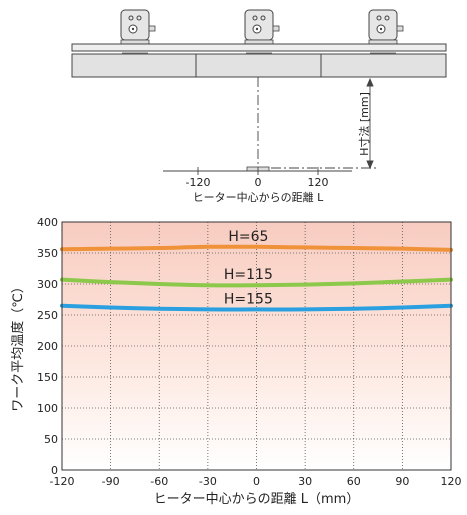 Image resolution: width=467 pixels, height=515 pixels. Describe the element at coordinates (258, 65) in the screenshot. I see `heater-body-center` at that location.